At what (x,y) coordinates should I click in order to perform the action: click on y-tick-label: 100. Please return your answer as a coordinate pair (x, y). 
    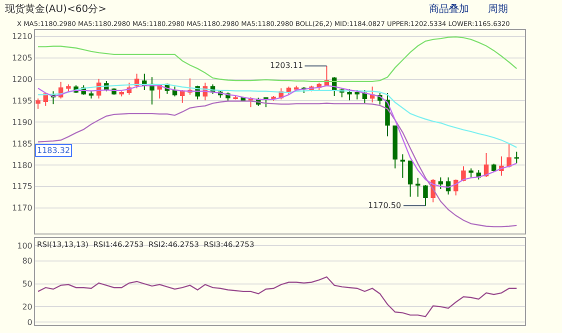
    Looking at the image, I should click on (24, 245).